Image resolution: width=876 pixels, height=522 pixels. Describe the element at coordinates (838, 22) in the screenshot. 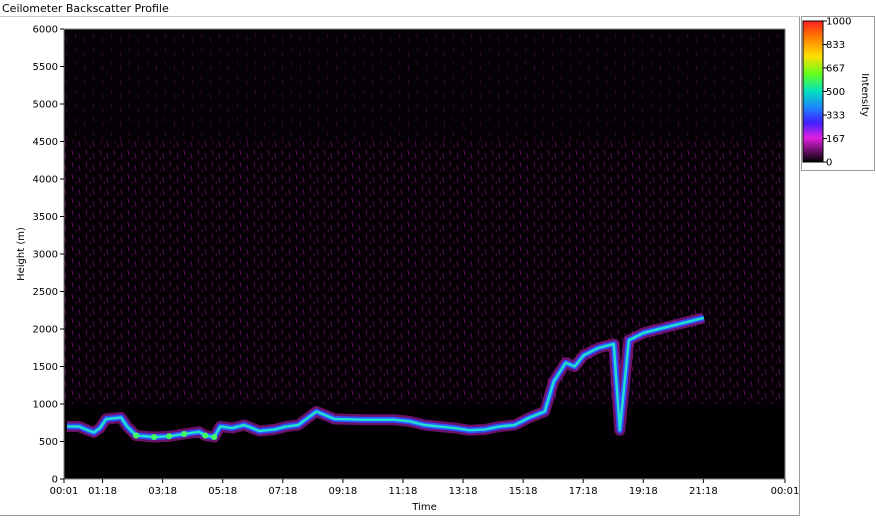

I see `colorbar-tick-label: 1000` at that location.